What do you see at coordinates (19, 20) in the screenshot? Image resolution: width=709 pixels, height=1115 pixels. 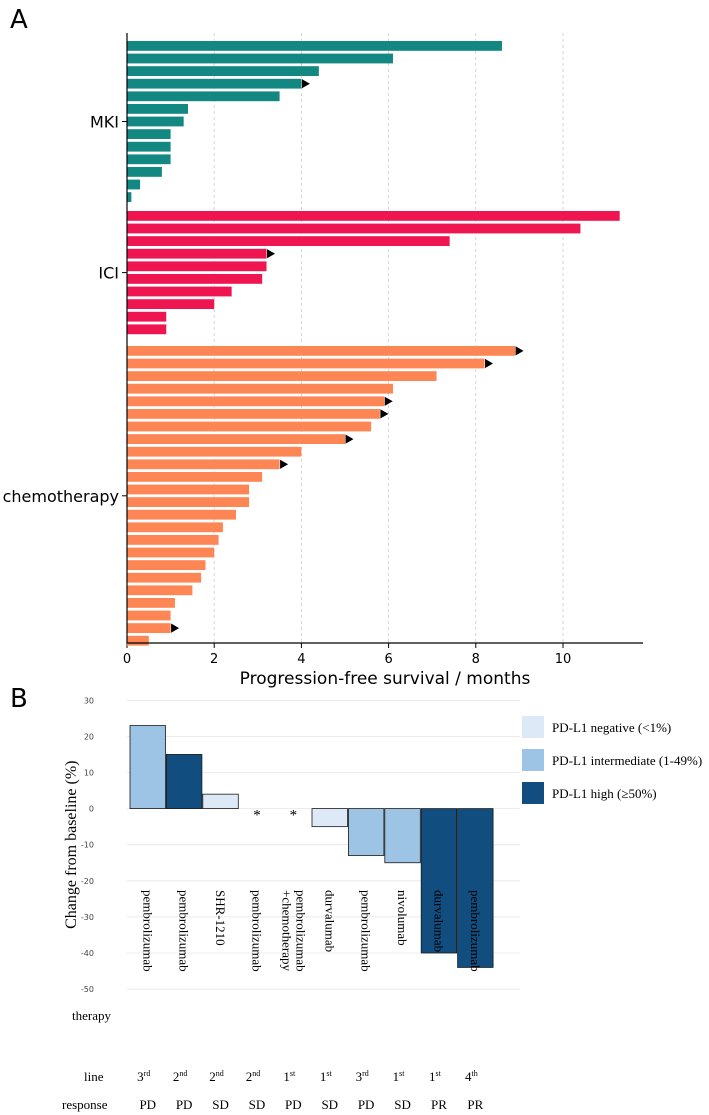 I see `panel-a-label: A` at bounding box center [19, 20].